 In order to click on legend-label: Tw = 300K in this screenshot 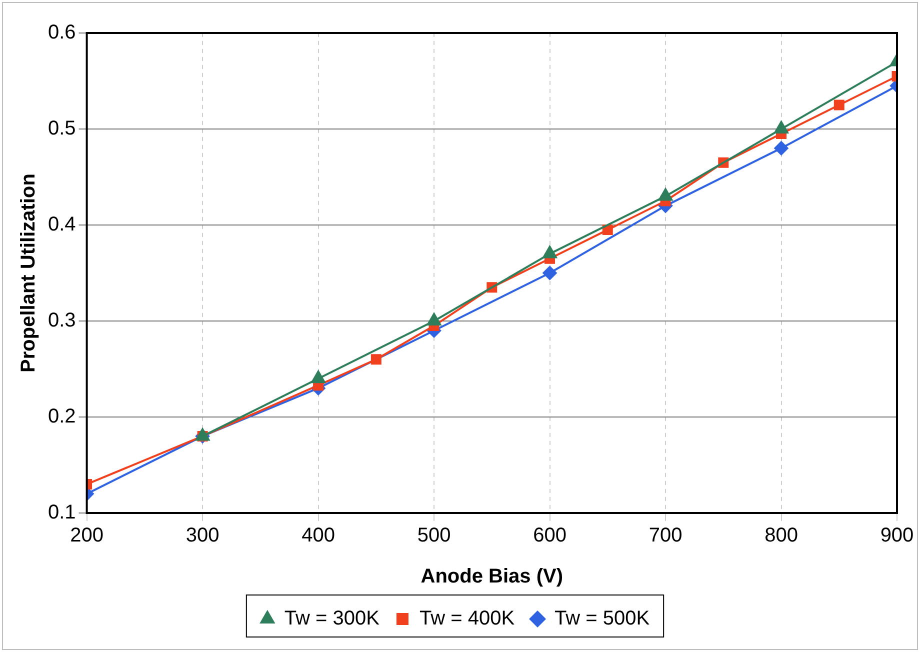, I will do `click(332, 619)`.